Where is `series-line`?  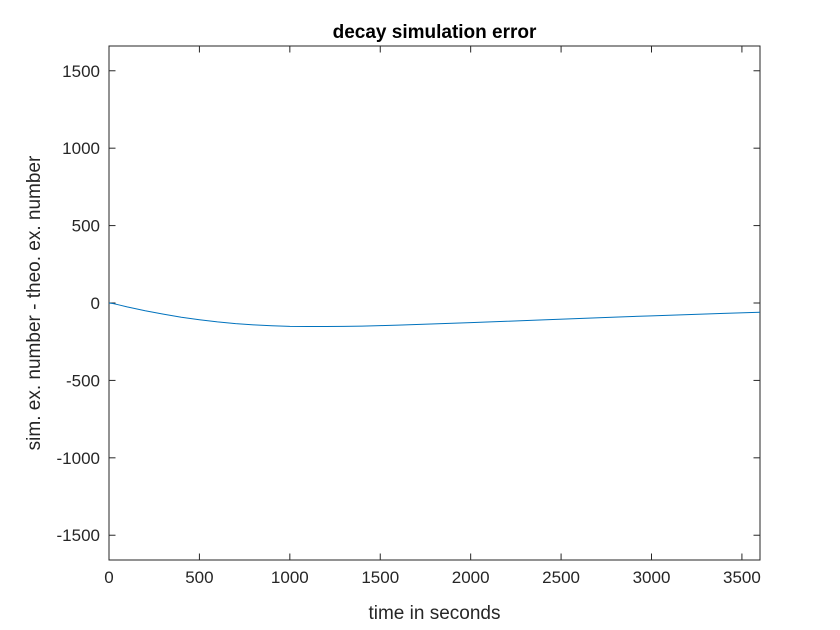 series-line is located at coordinates (434, 315).